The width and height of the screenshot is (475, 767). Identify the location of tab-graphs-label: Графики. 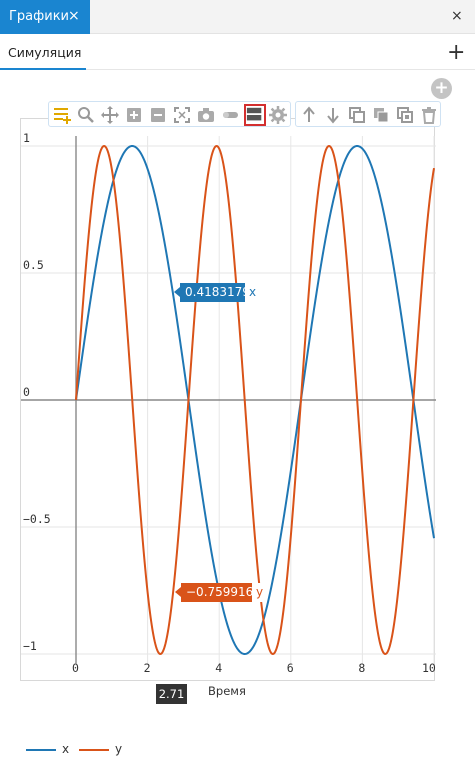
(39, 16).